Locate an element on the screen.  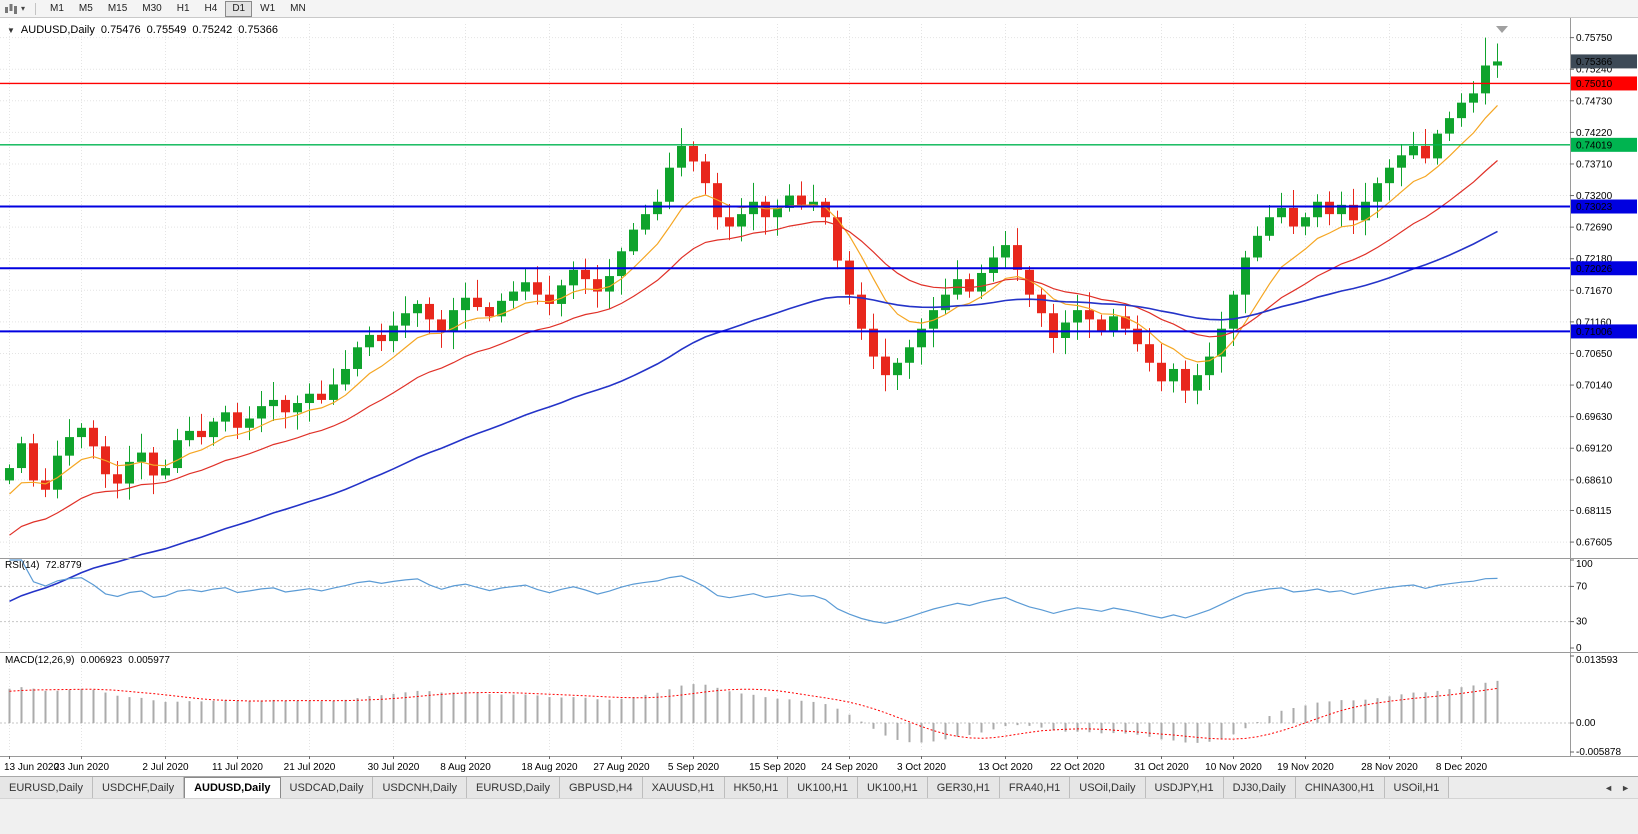
chart-tab-gbpusd-h4: GBPUSD,H4 is located at coordinates (601, 787).